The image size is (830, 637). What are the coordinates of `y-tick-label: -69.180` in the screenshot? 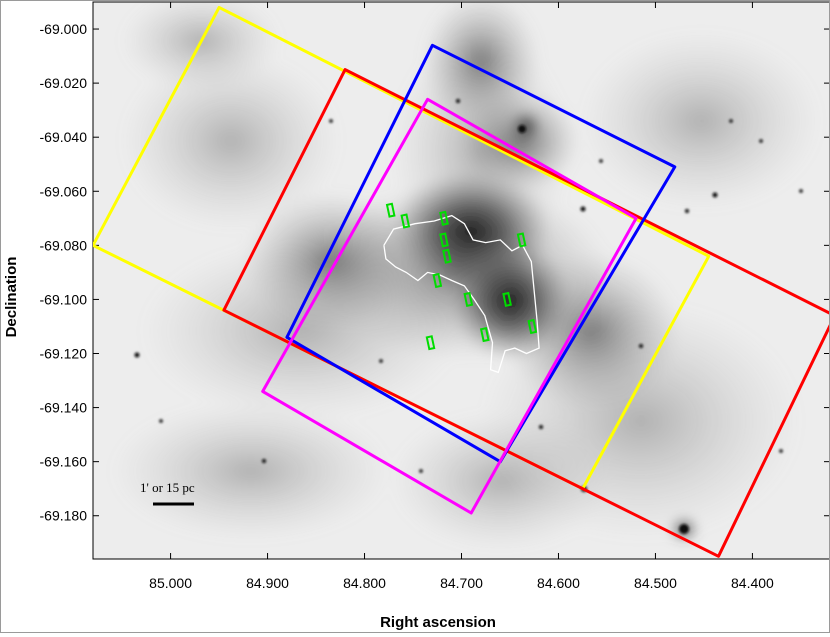 It's located at (64, 516).